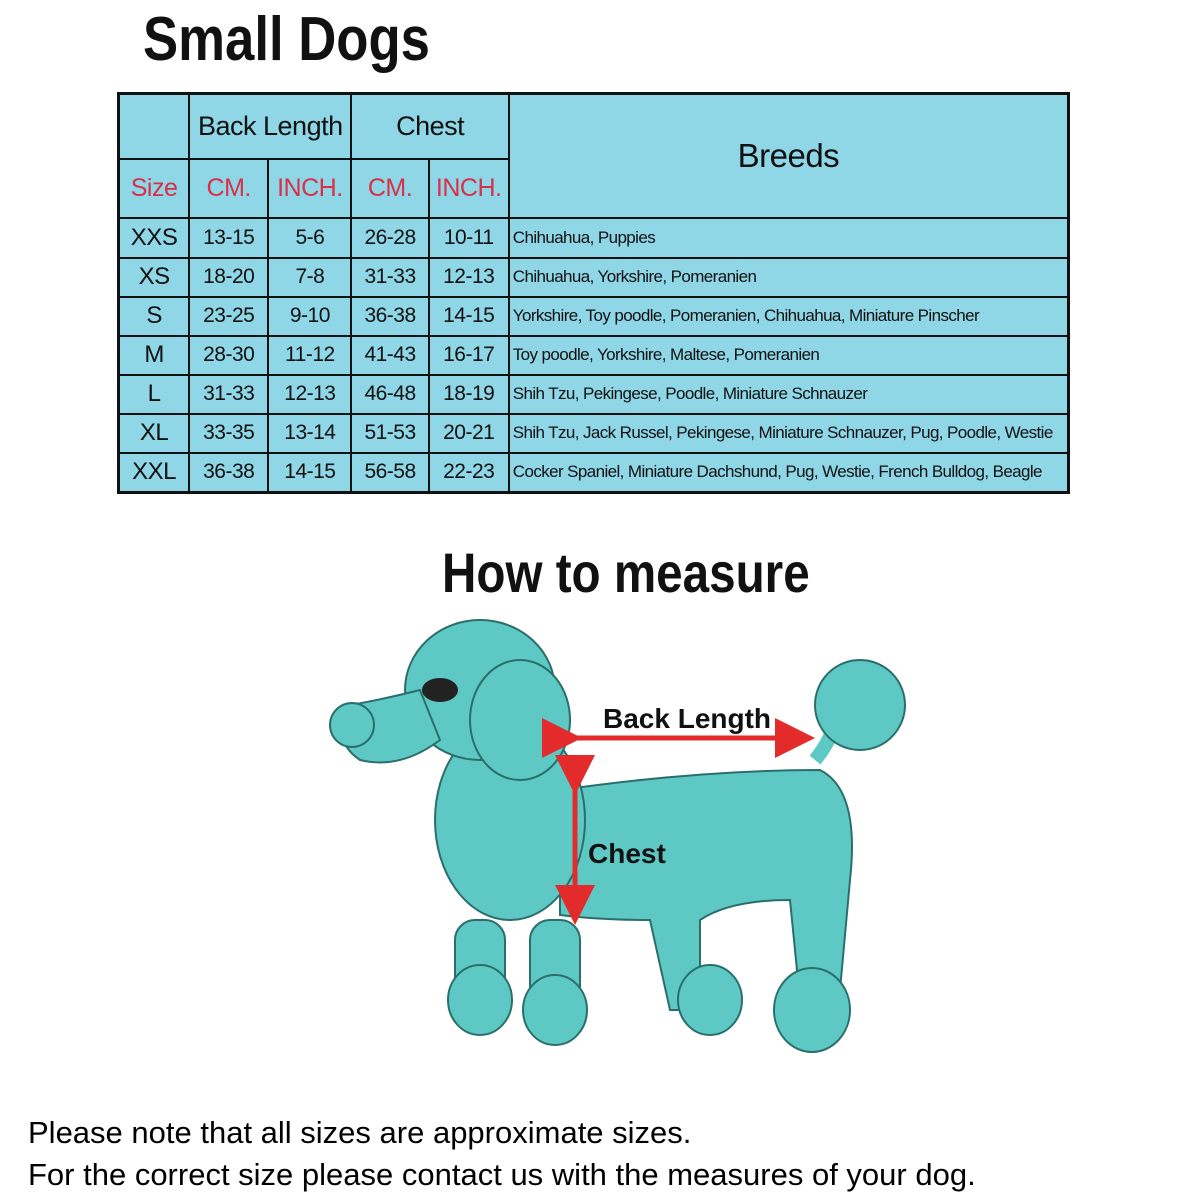 Image resolution: width=1200 pixels, height=1200 pixels. What do you see at coordinates (430, 126) in the screenshot?
I see `header-chest: Chest` at bounding box center [430, 126].